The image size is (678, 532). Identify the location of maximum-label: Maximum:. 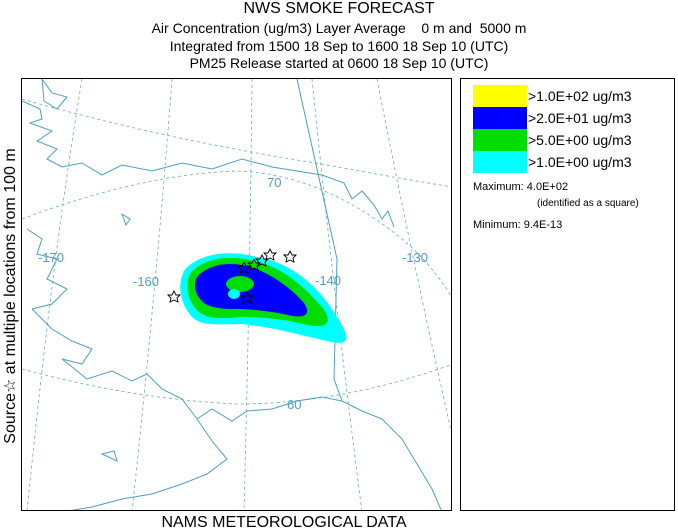
(498, 187).